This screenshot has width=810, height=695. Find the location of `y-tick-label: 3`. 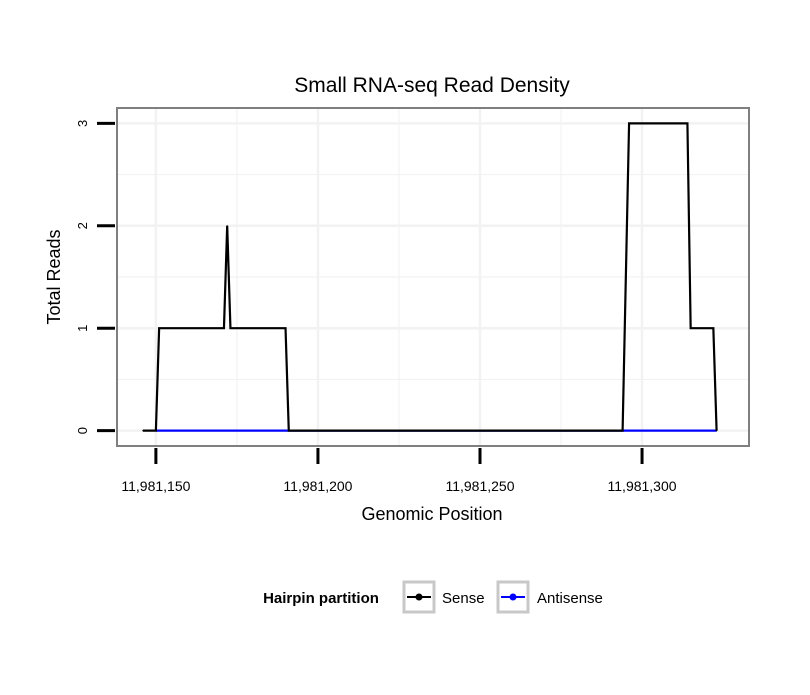

y-tick-label: 3 is located at coordinates (82, 123).